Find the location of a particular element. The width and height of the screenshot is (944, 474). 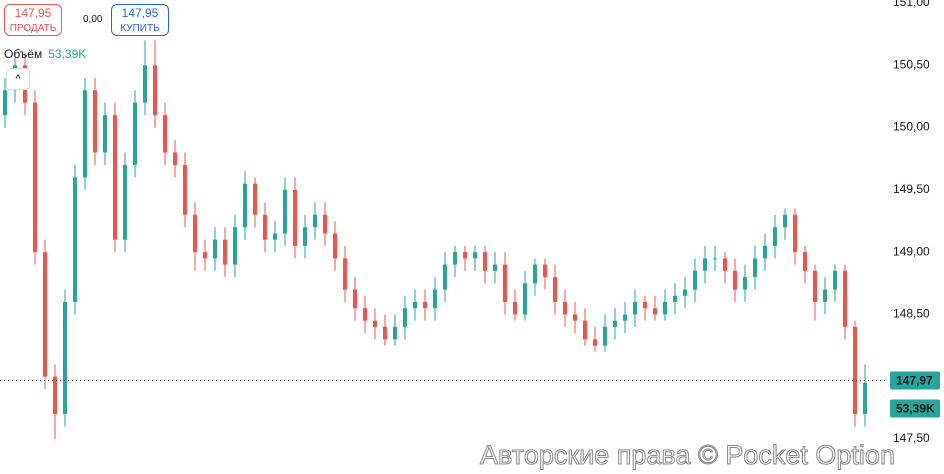

sell-button: 147,95 ПРОДАТЬ is located at coordinates (33, 20).